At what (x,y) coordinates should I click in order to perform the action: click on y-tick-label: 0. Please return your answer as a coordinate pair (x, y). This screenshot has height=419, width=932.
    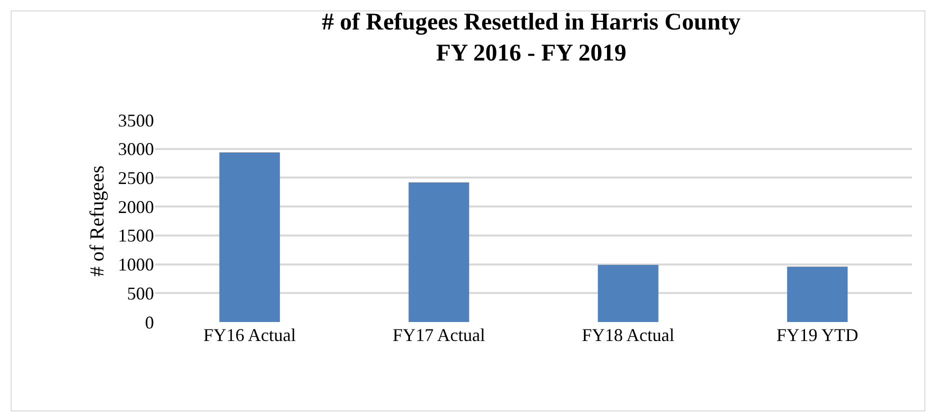
    Looking at the image, I should click on (149, 322).